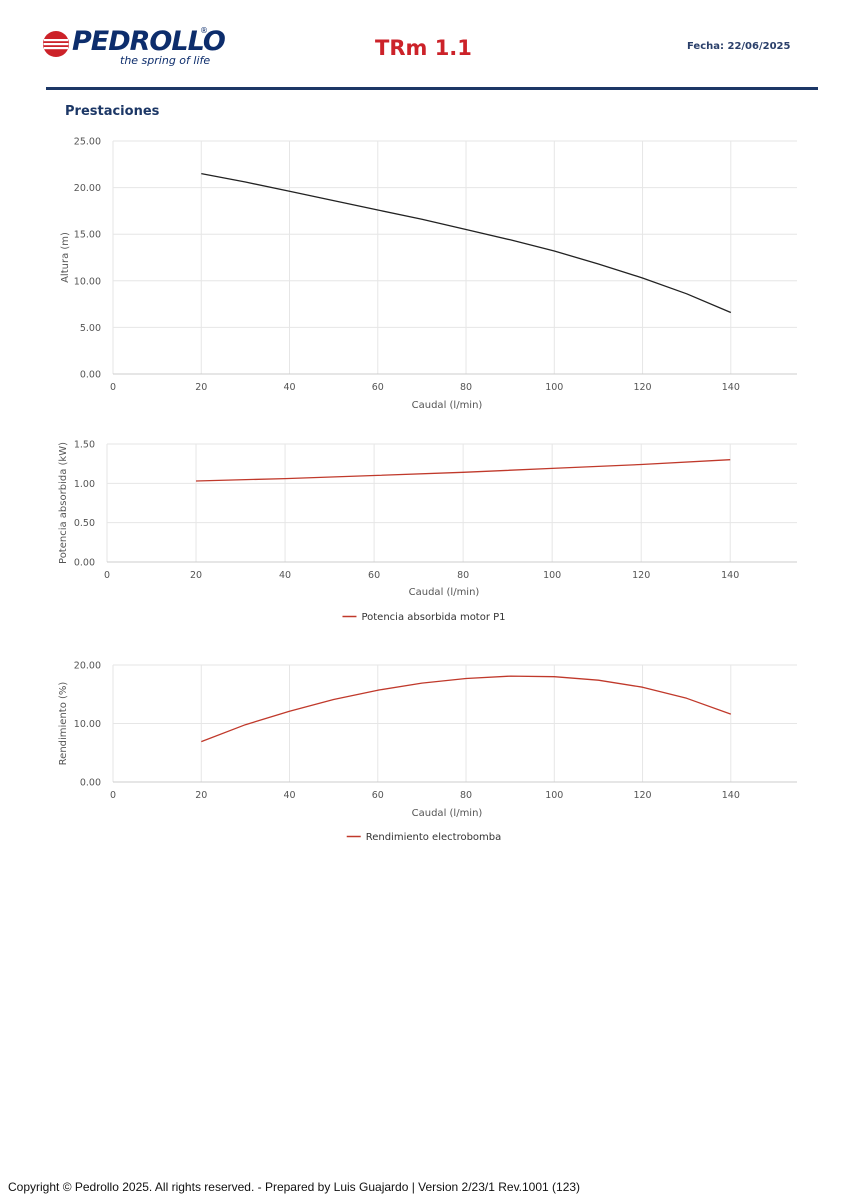 The width and height of the screenshot is (849, 1200). Describe the element at coordinates (433, 617) in the screenshot. I see `legend-label: Potencia absorbida motor P1` at that location.